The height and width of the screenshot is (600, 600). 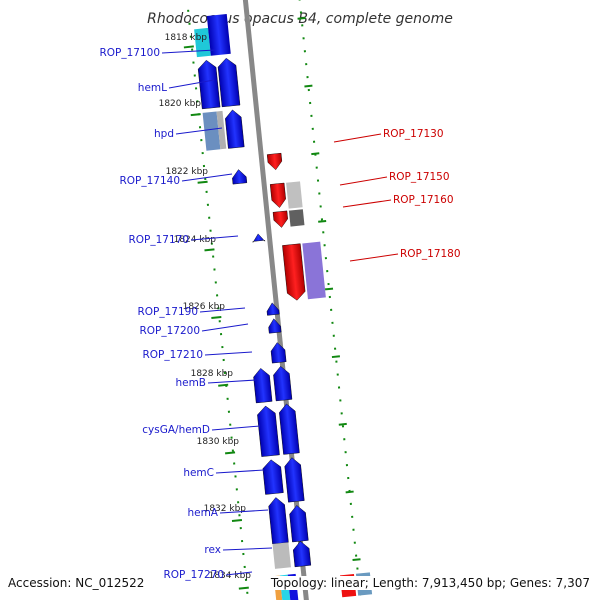 I want to click on kbp-label: 1834 kbp, so click(x=230, y=576).